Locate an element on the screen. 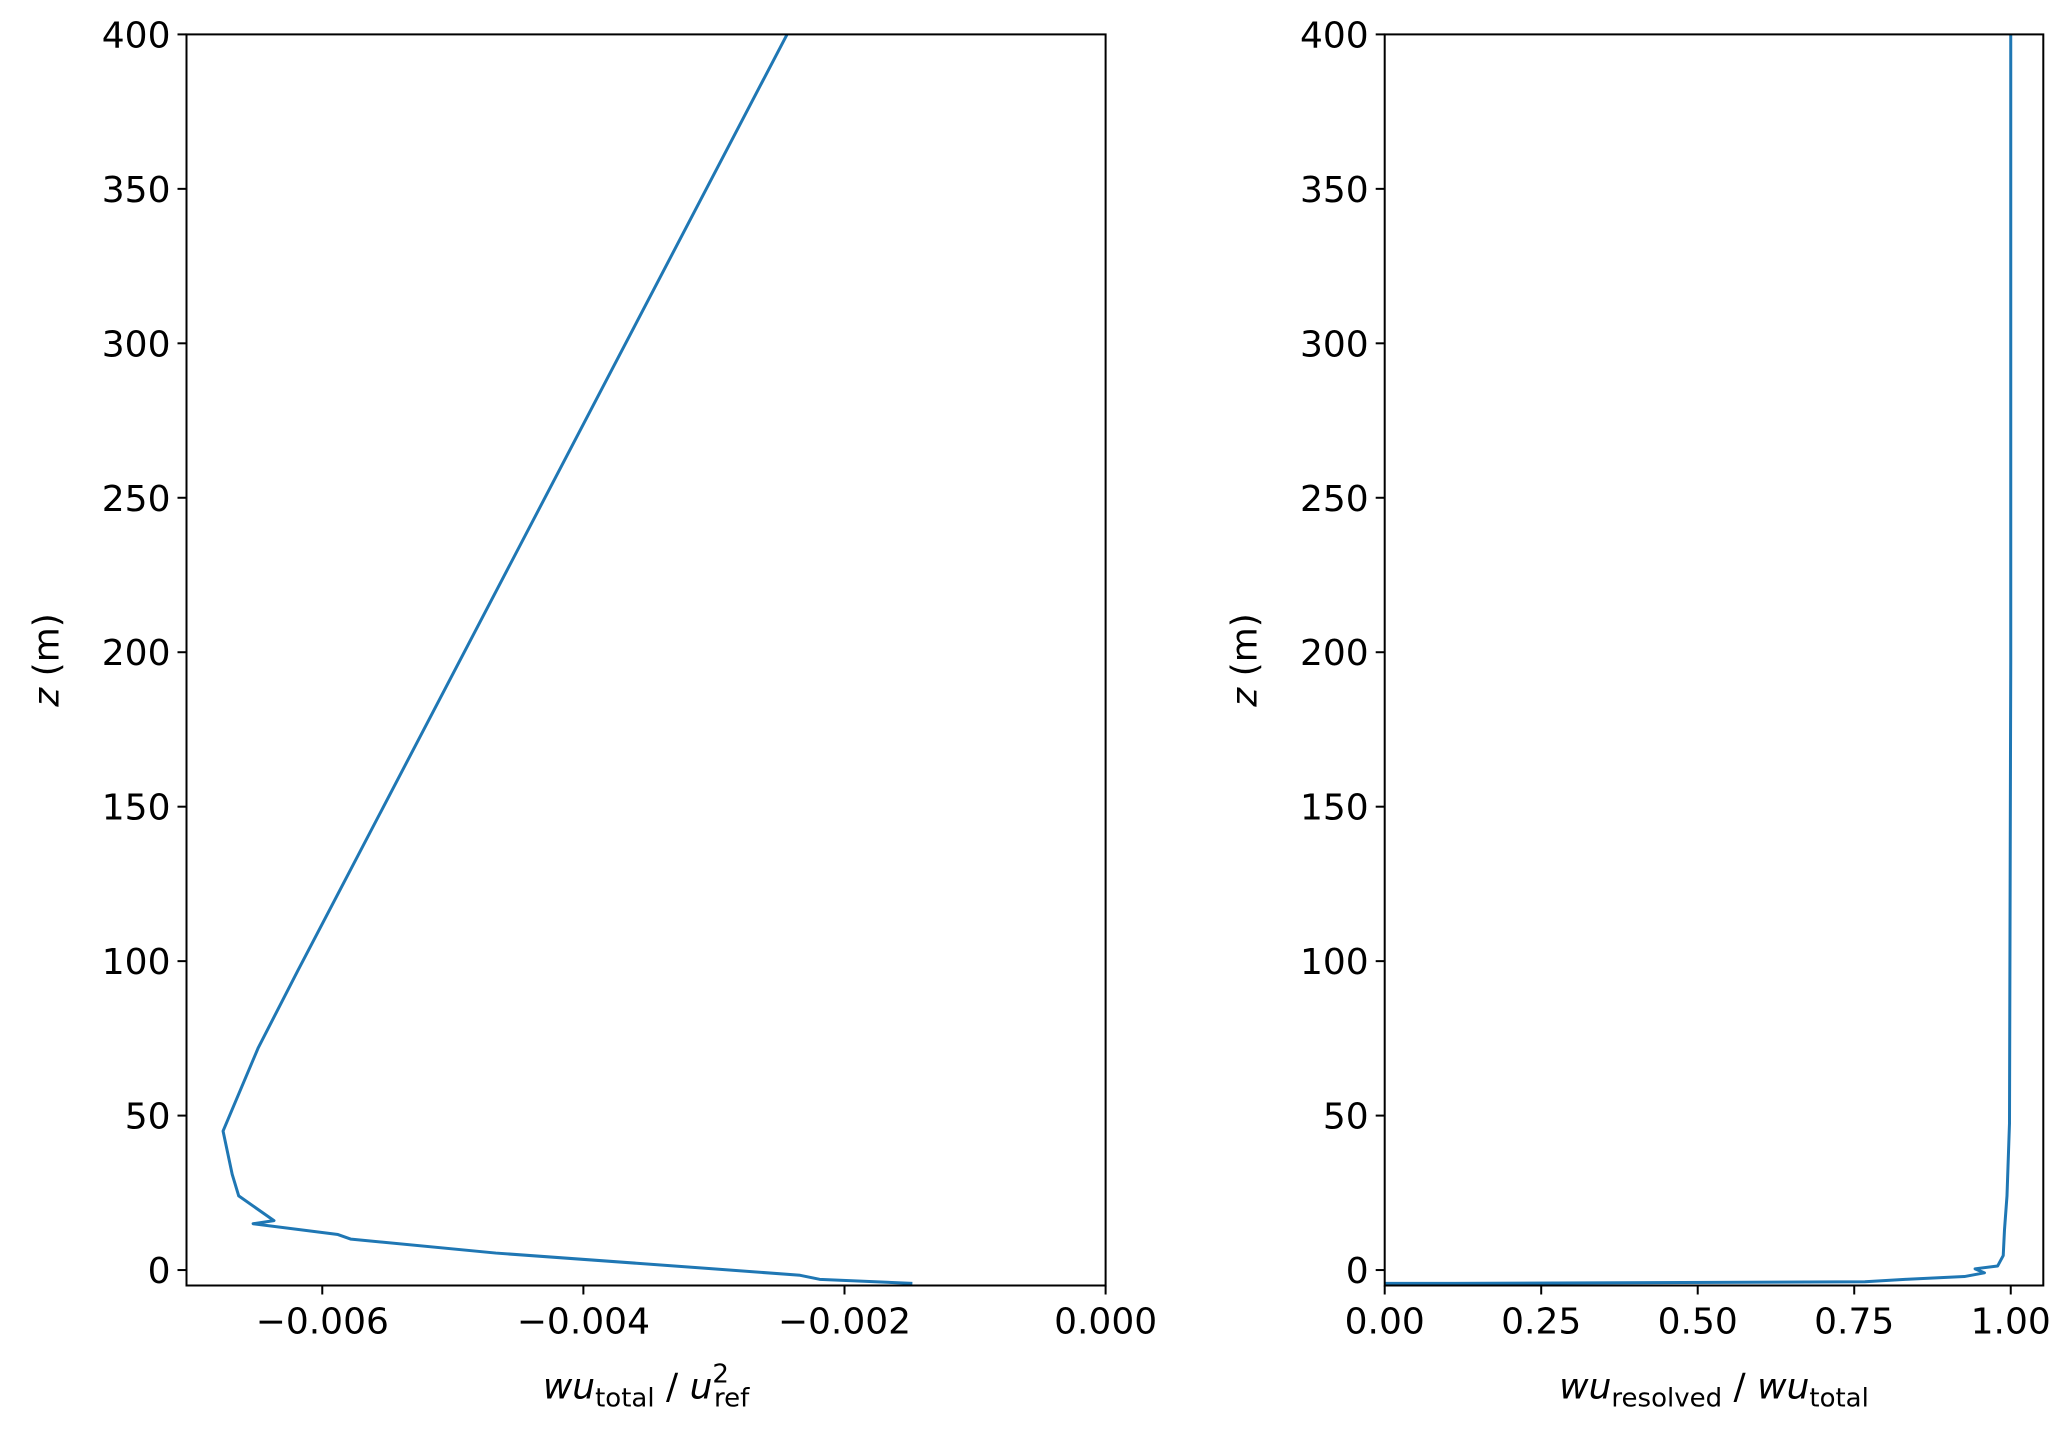  label-sub: resolved is located at coordinates (1666, 1399).